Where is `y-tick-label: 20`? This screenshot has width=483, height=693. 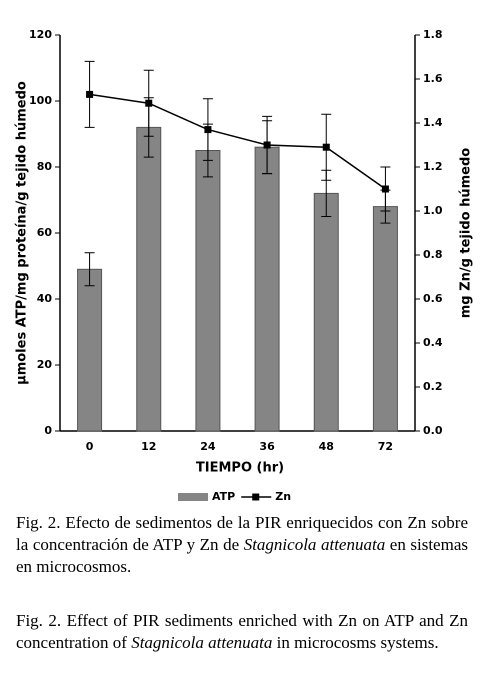 y-tick-label: 20 is located at coordinates (45, 364).